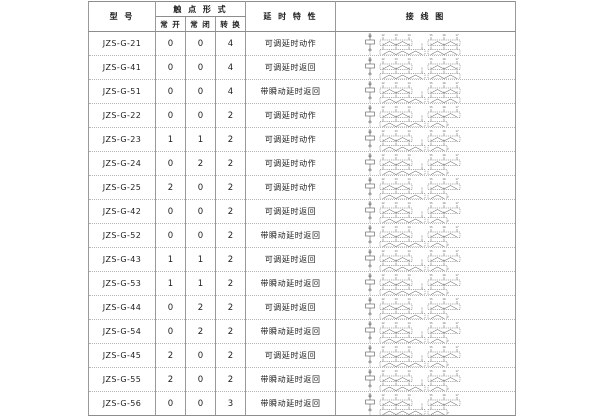  I want to click on wiring-diagram-b-icon: 11 1 12 13 14 15 16 17 2 3 4 5 5 6 7, so click(425, 283).